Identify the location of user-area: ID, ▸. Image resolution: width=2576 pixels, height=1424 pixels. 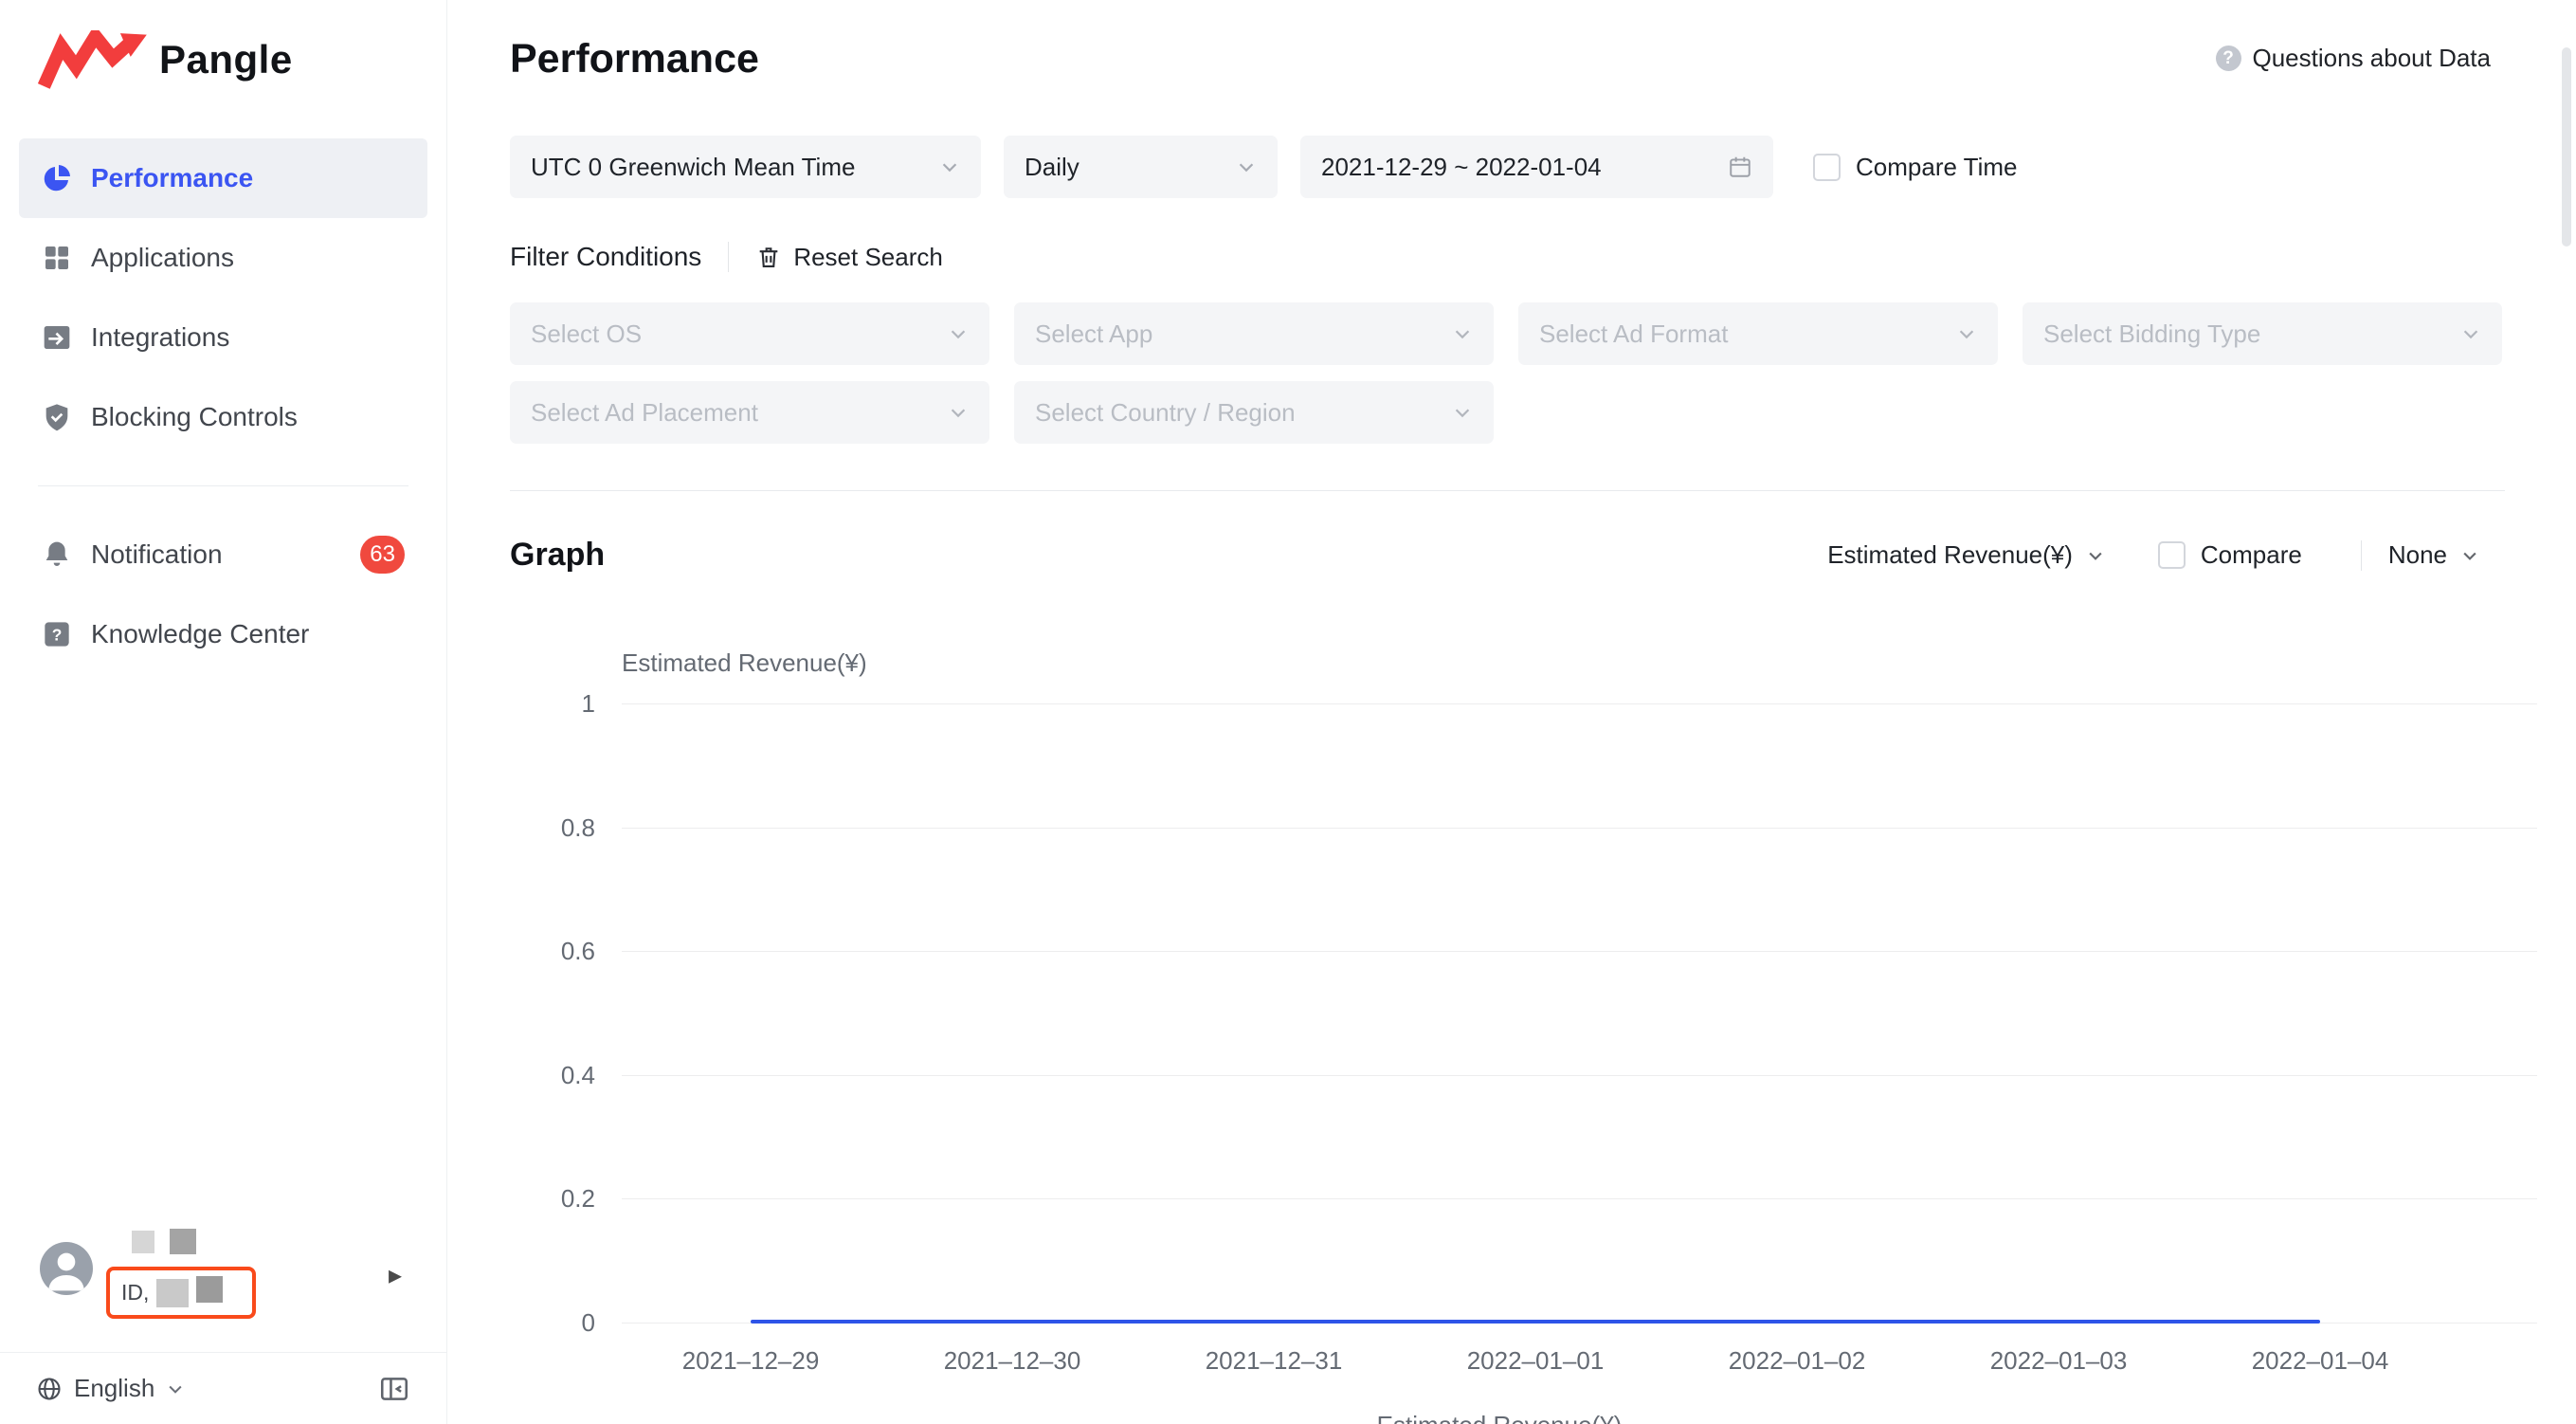
(223, 1290).